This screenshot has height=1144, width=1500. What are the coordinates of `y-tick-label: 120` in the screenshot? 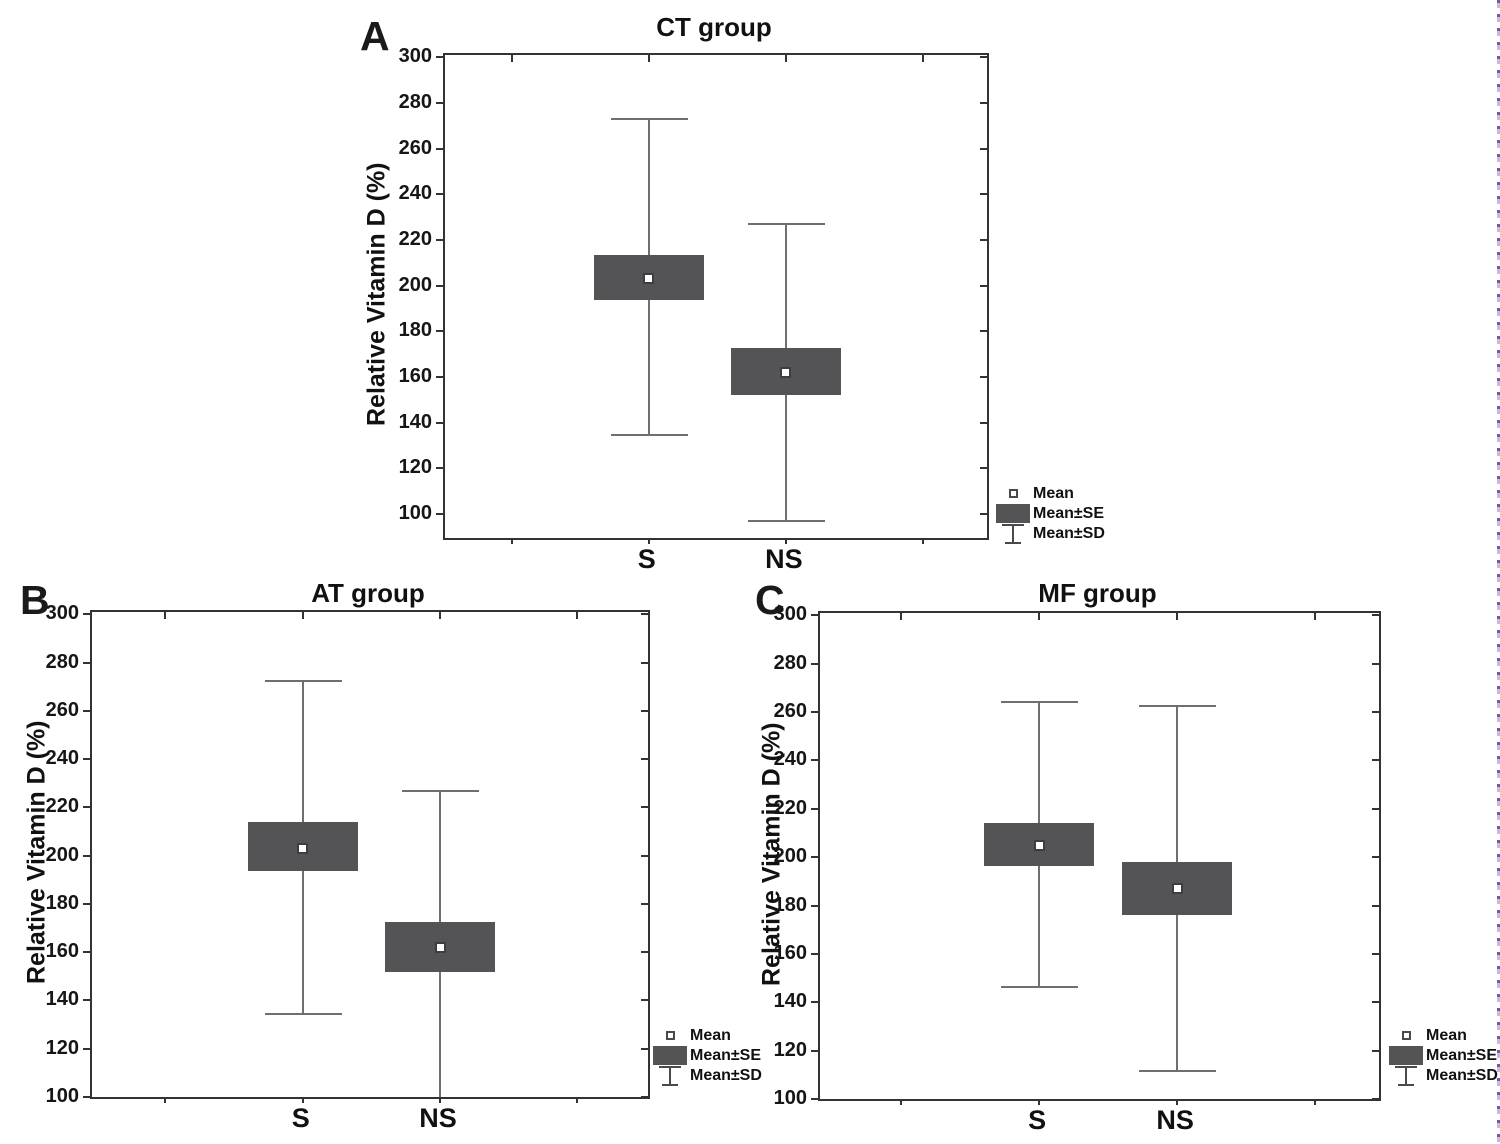 It's located at (62, 1047).